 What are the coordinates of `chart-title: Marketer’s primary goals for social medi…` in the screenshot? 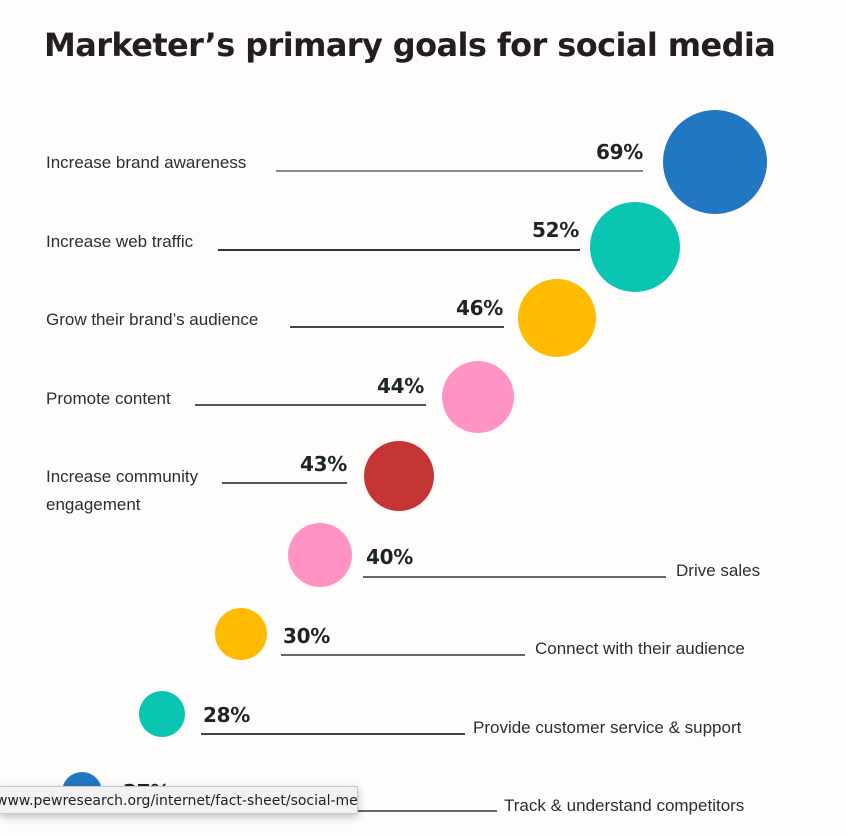 It's located at (410, 45).